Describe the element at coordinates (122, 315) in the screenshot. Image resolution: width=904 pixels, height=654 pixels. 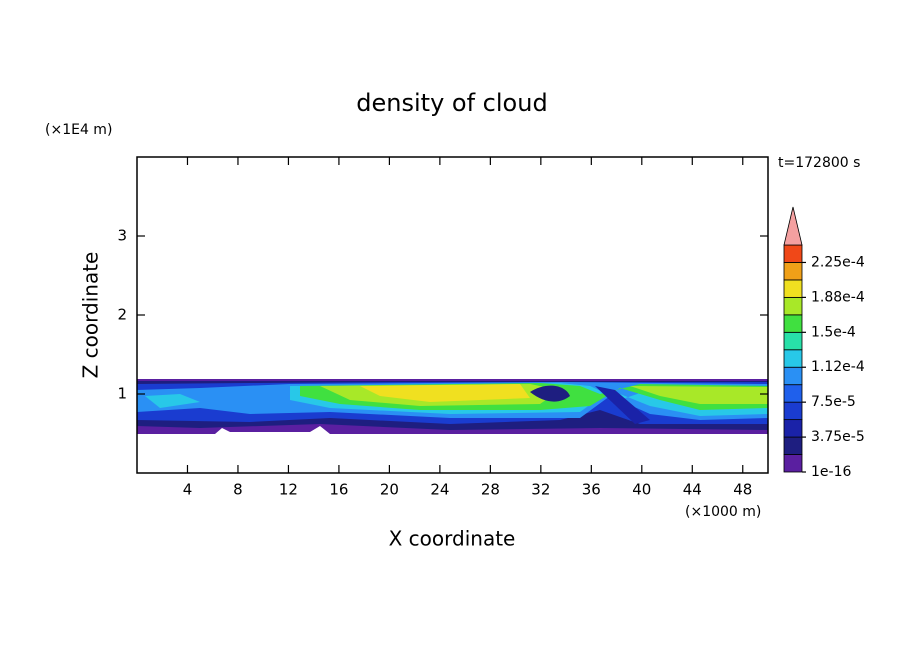
I see `y-tick-label: 2` at that location.